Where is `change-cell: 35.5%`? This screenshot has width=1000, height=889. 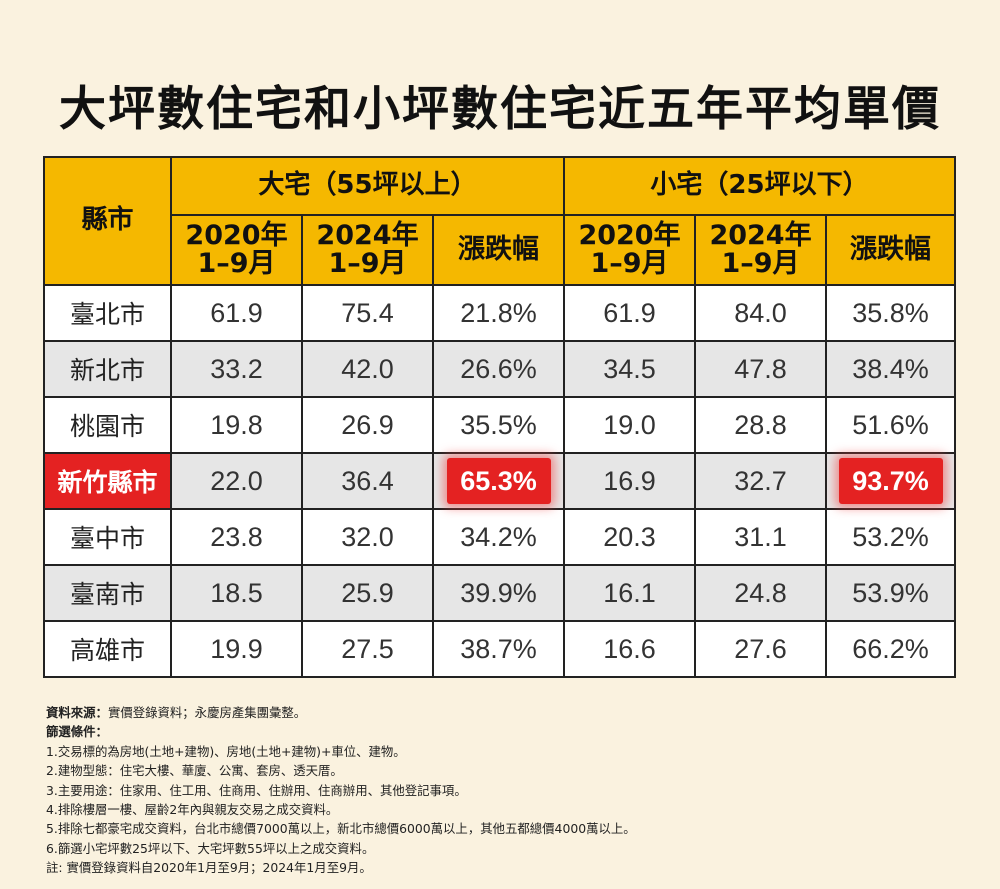 change-cell: 35.5% is located at coordinates (498, 425).